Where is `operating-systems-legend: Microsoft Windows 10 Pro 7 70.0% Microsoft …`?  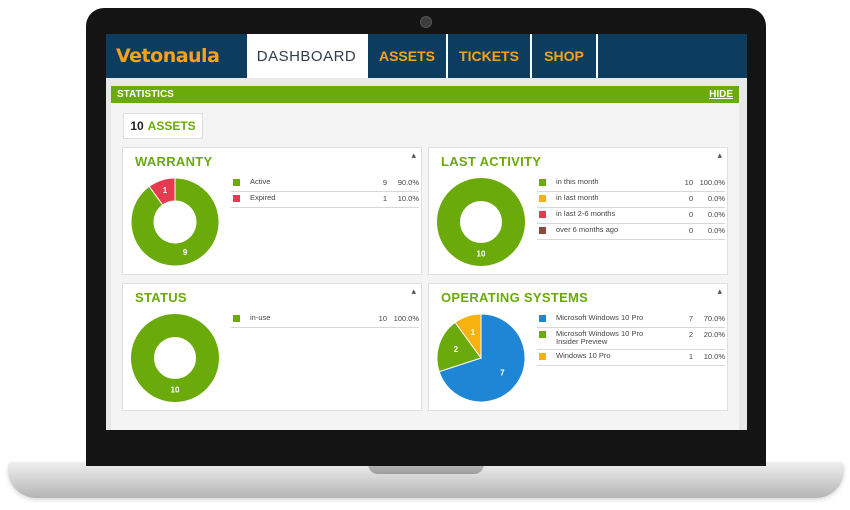
operating-systems-legend: Microsoft Windows 10 Pro 7 70.0% Microsoft … is located at coordinates (631, 339).